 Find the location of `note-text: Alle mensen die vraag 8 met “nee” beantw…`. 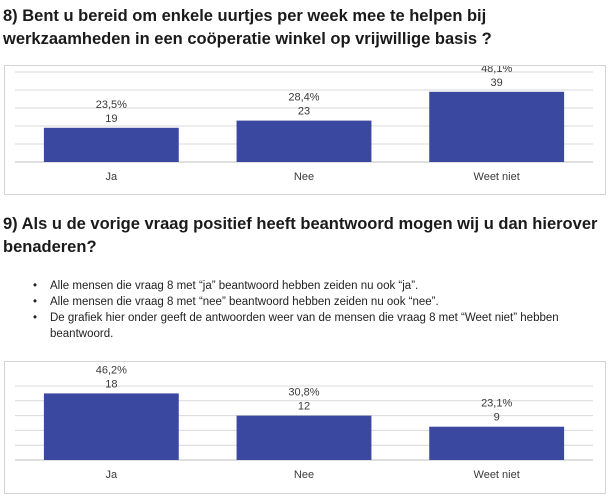

note-text: Alle mensen die vraag 8 met “nee” beantw… is located at coordinates (244, 302).